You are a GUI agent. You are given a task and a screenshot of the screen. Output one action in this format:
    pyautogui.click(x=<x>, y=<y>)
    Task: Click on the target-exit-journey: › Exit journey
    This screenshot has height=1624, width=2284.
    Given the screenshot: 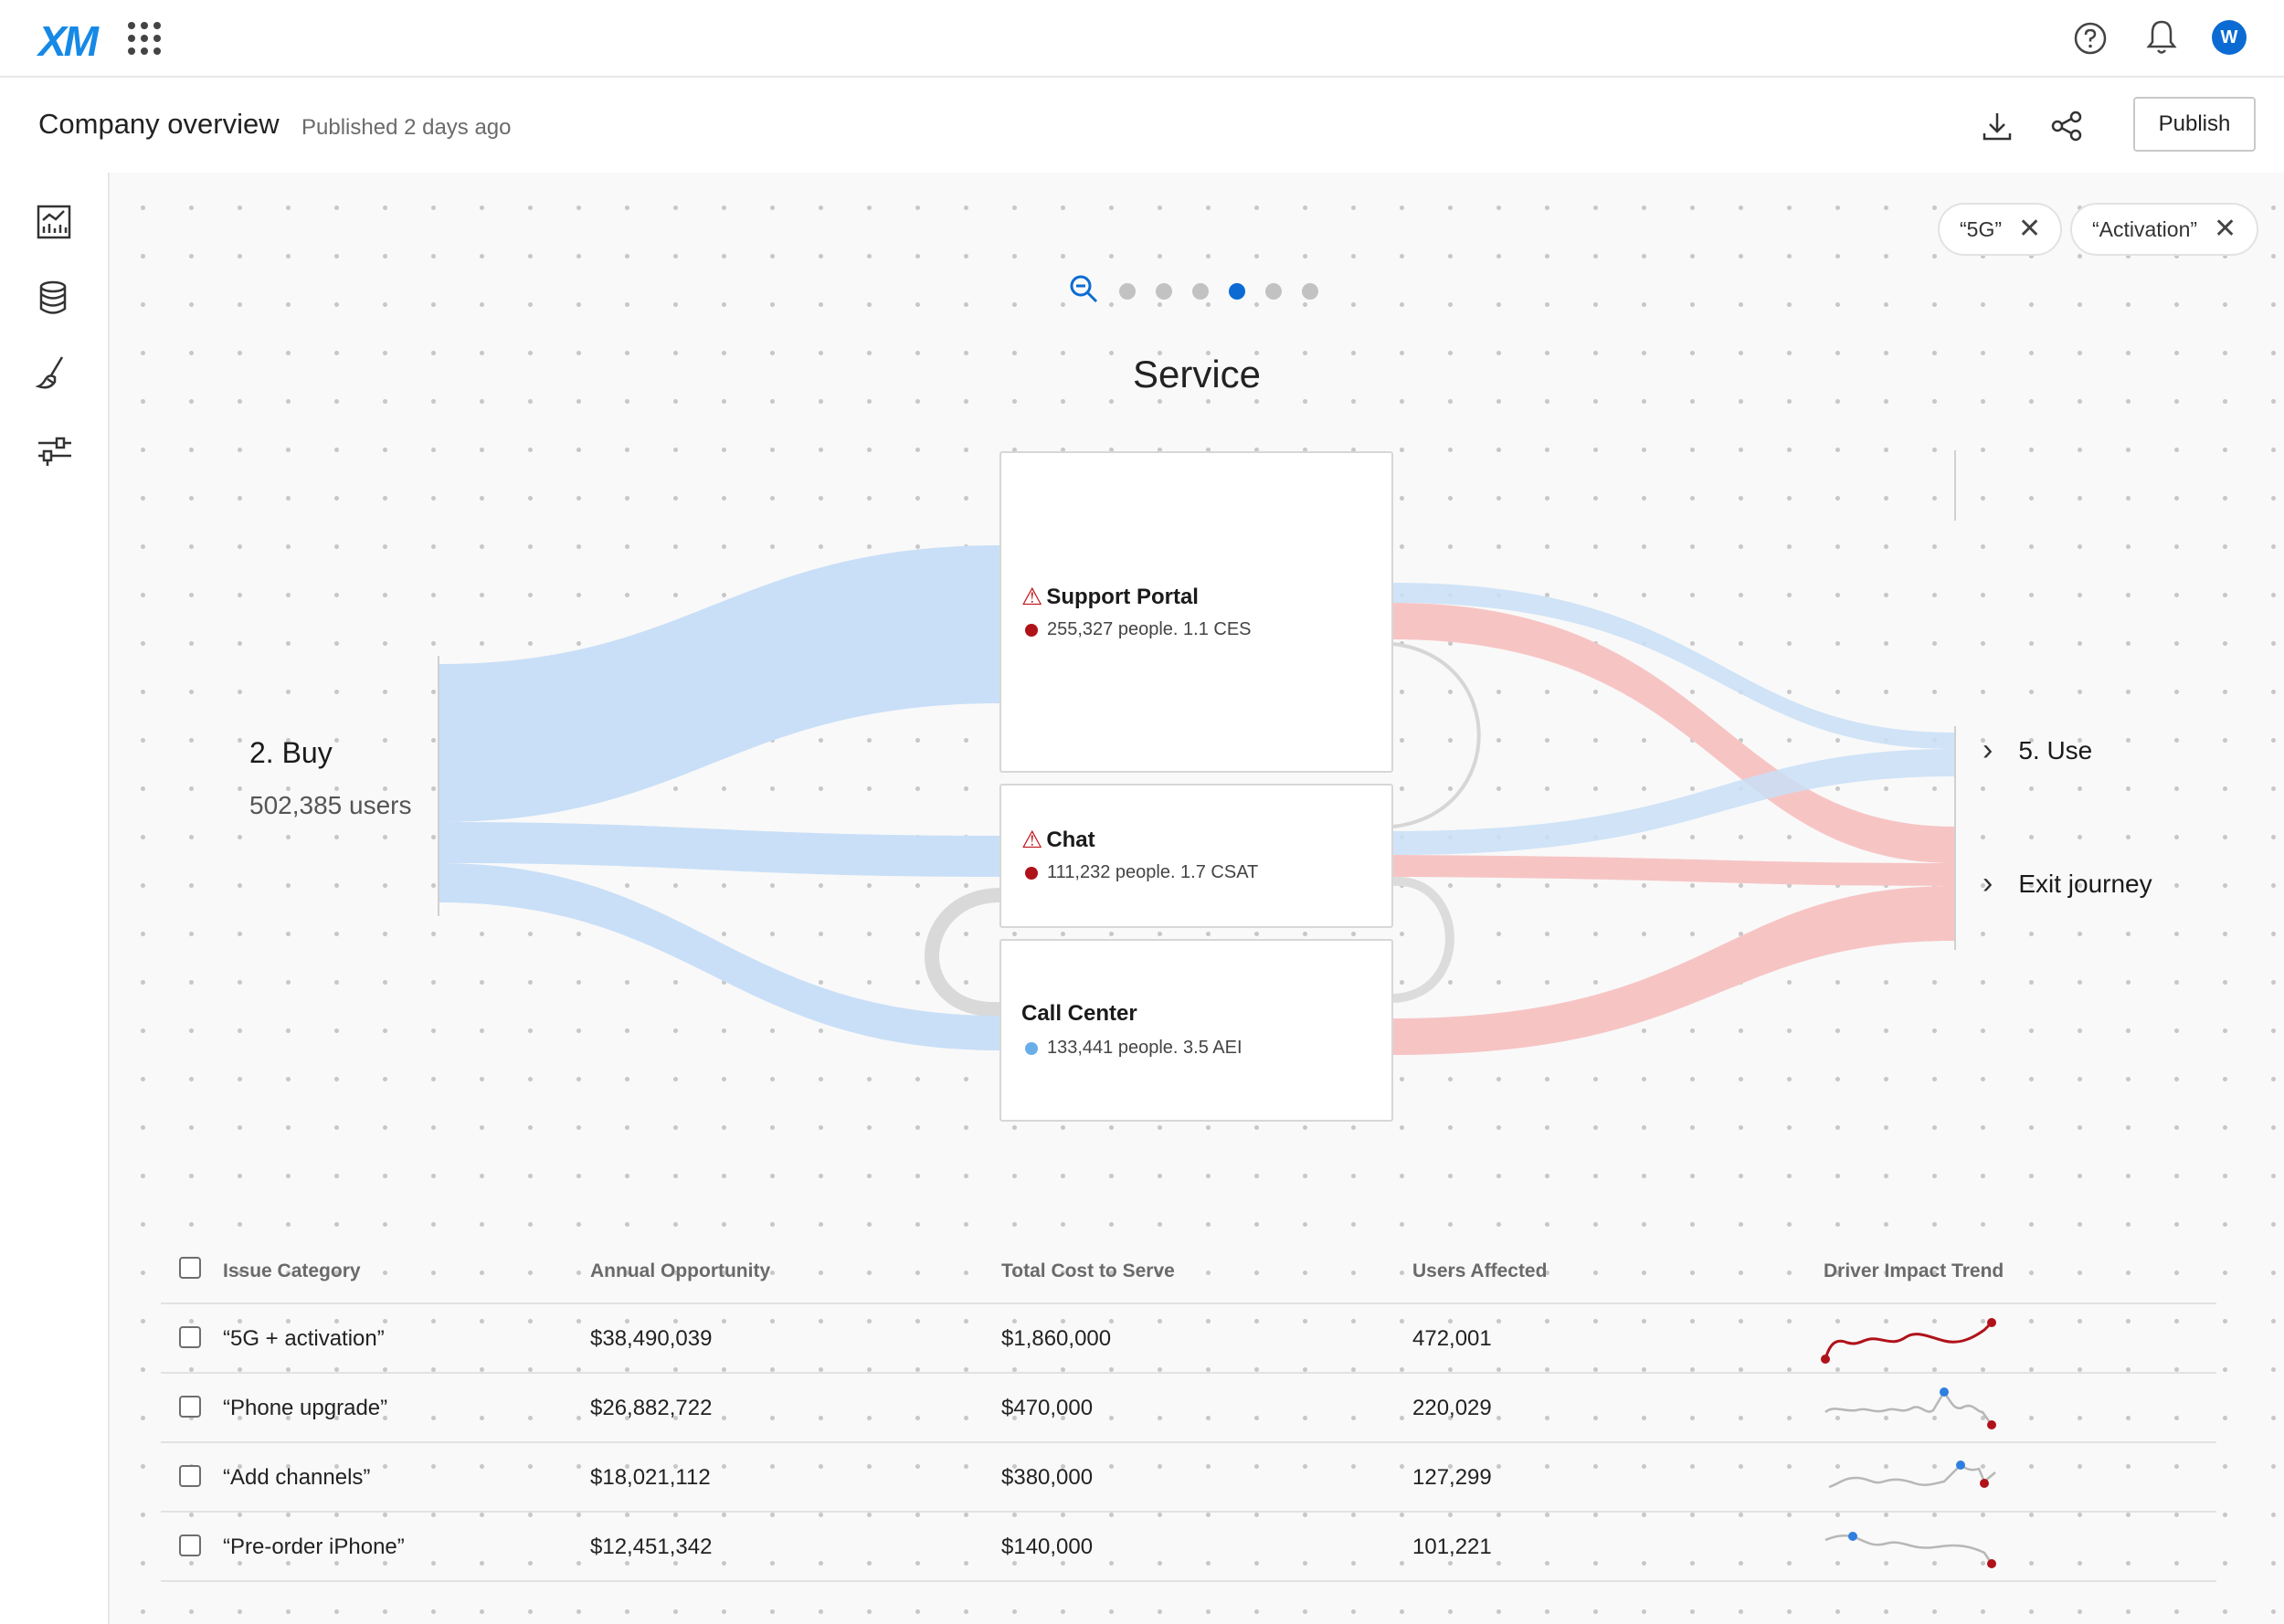 What is the action you would take?
    pyautogui.click(x=2067, y=884)
    